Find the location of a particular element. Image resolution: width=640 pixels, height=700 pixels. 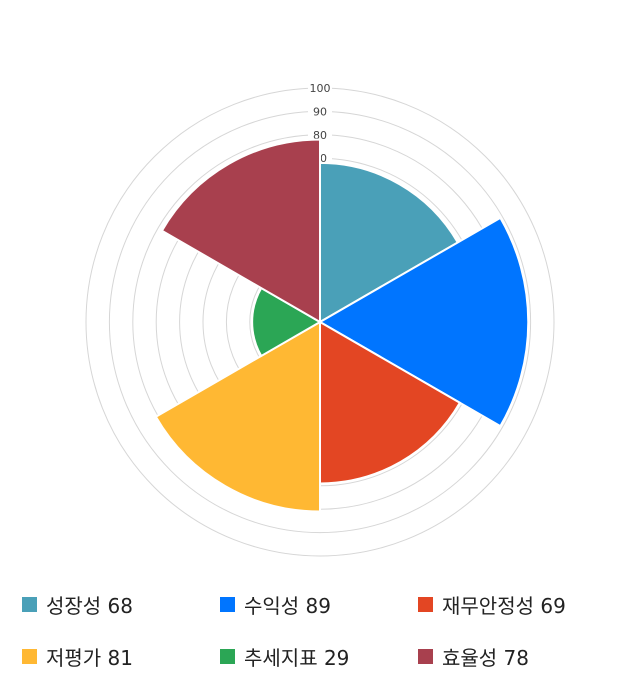

tick-label: 100 is located at coordinates (320, 88).